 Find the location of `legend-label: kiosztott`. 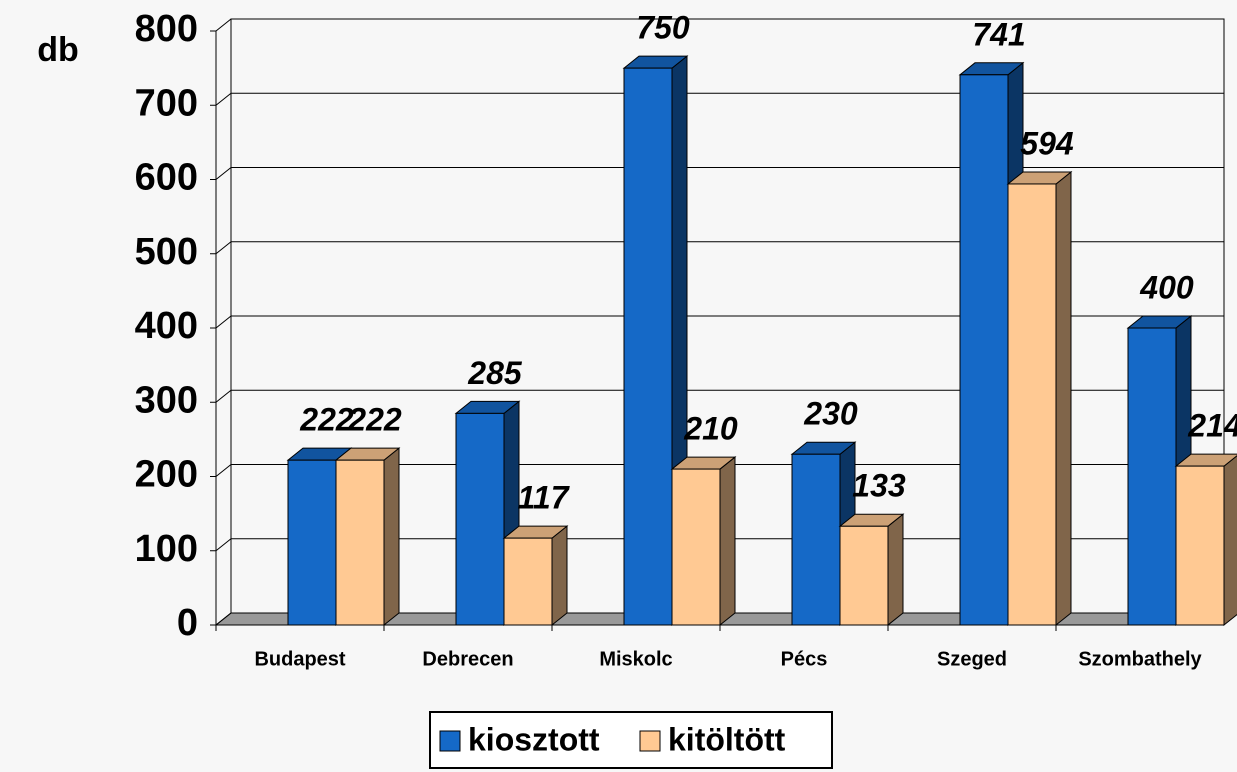

legend-label: kiosztott is located at coordinates (534, 739).